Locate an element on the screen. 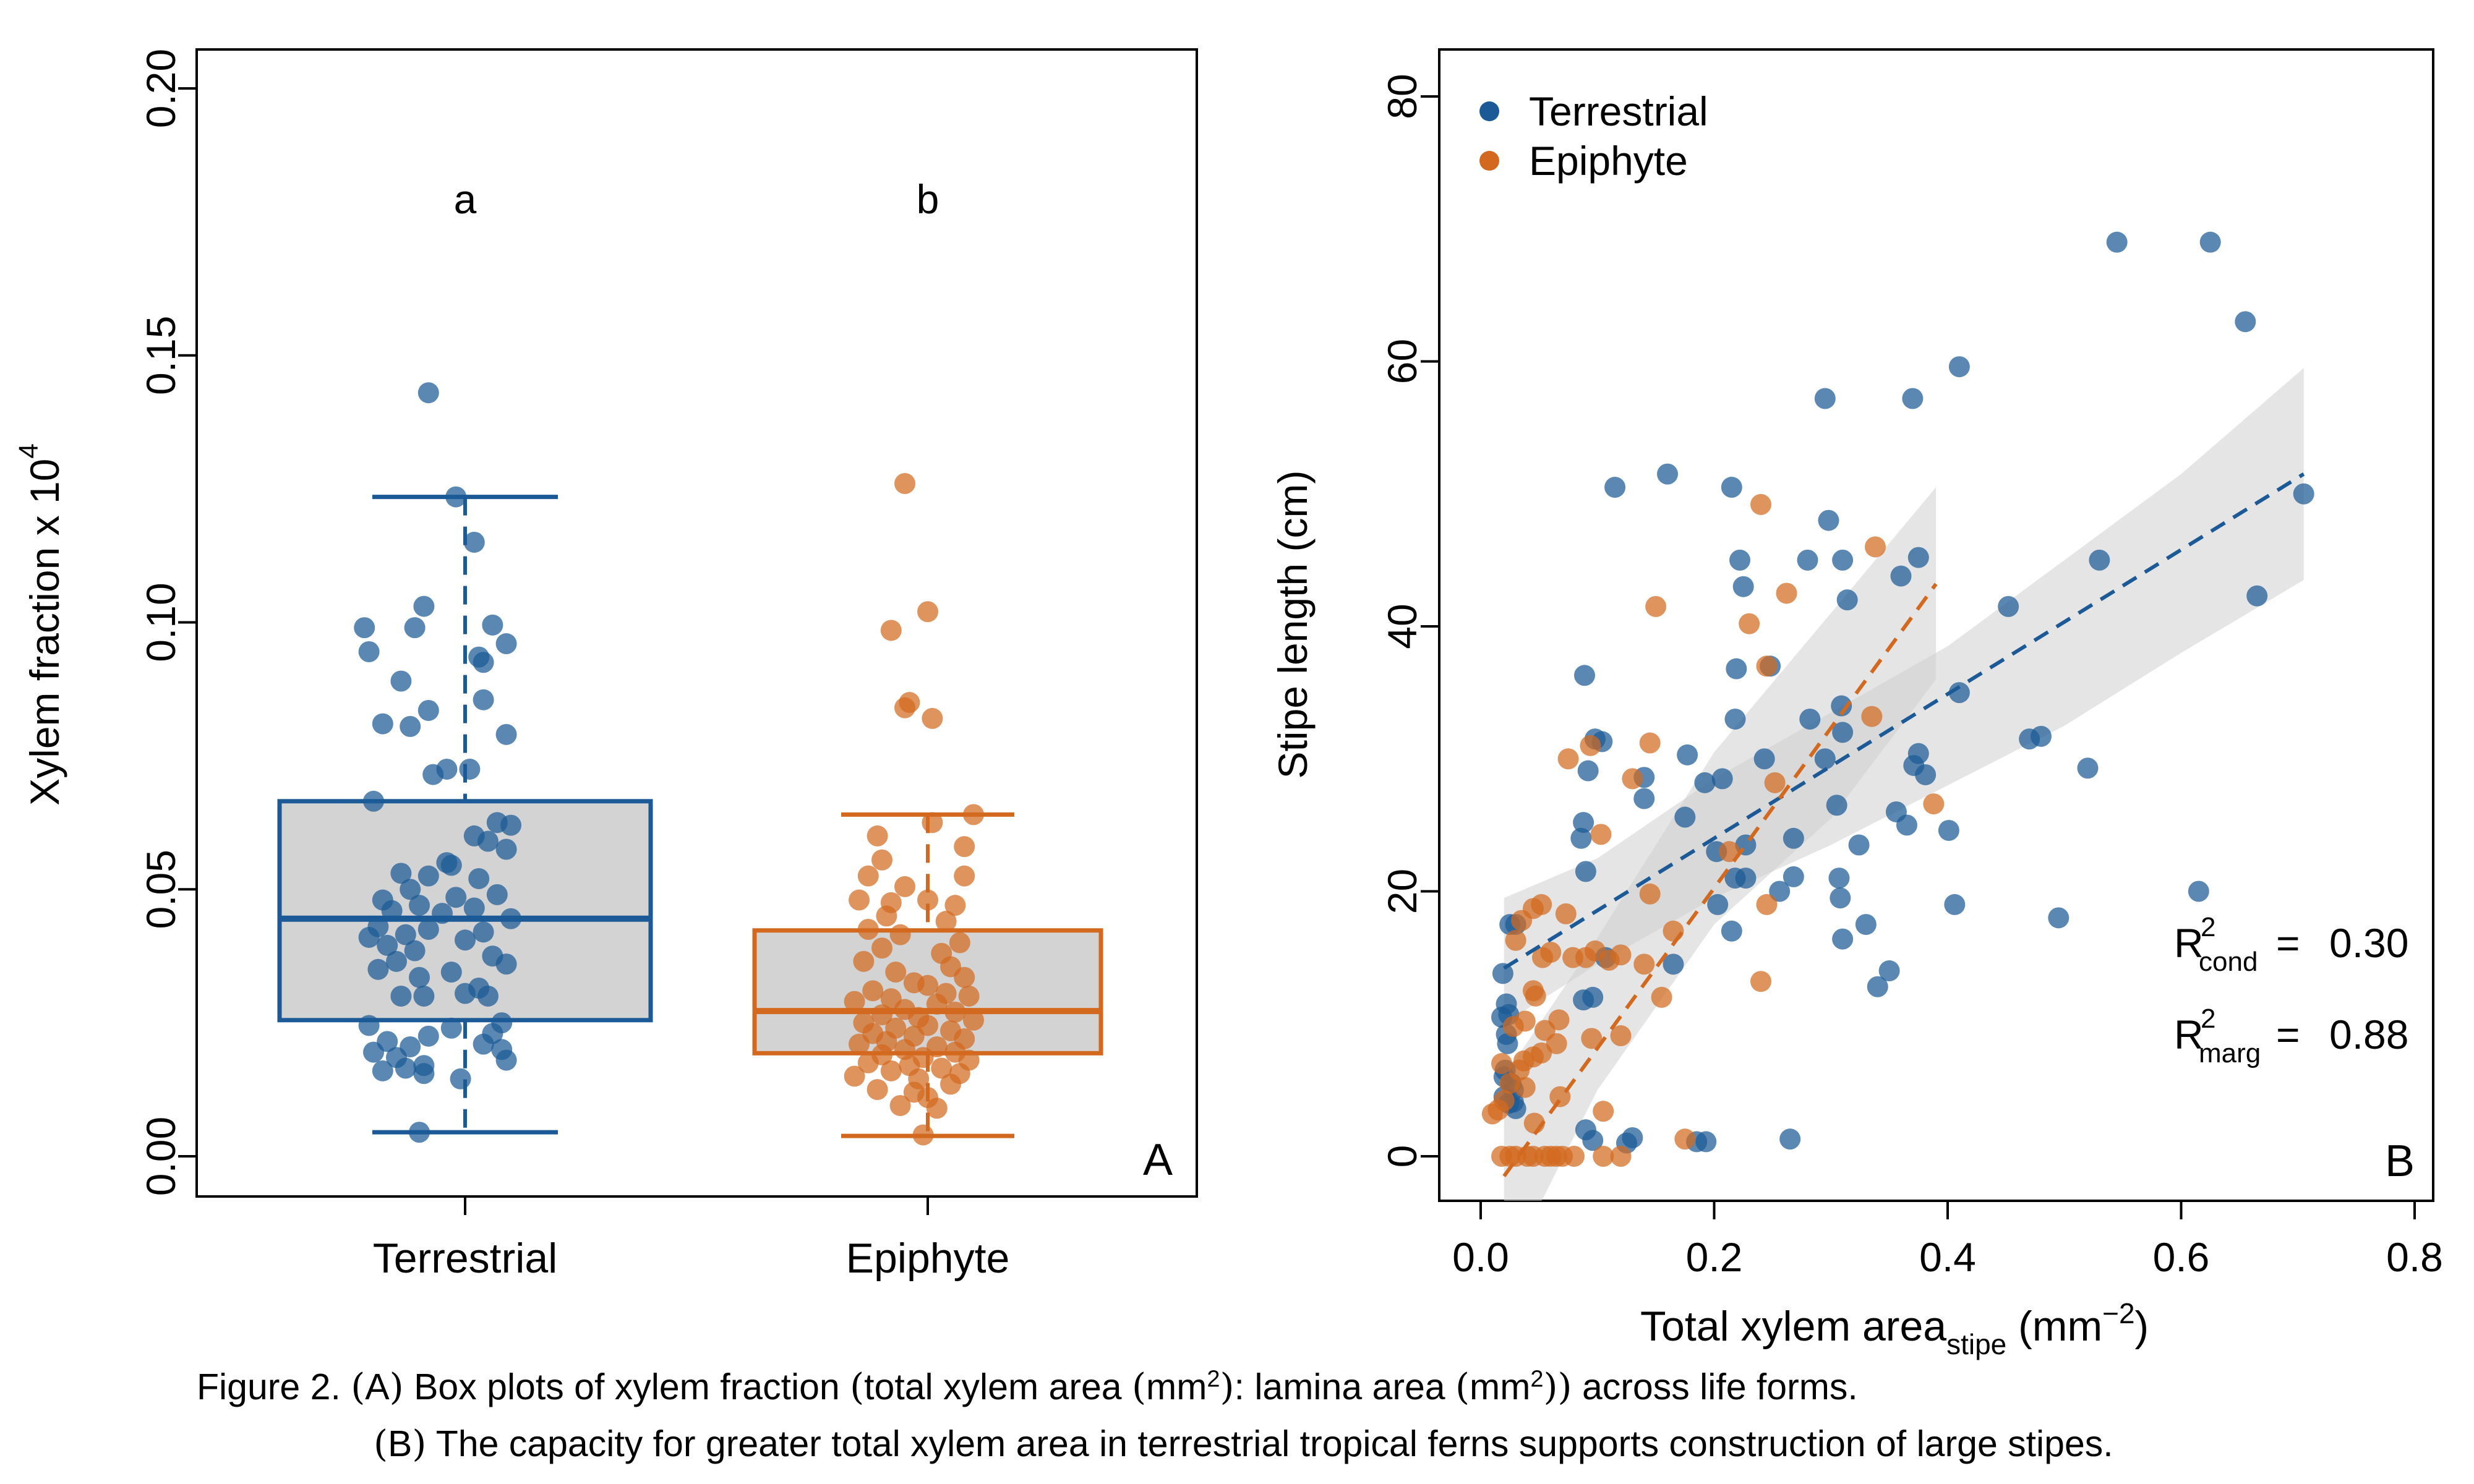 This screenshot has width=2474, height=1484. r-squared-equals-marg: = is located at coordinates (2288, 1034).